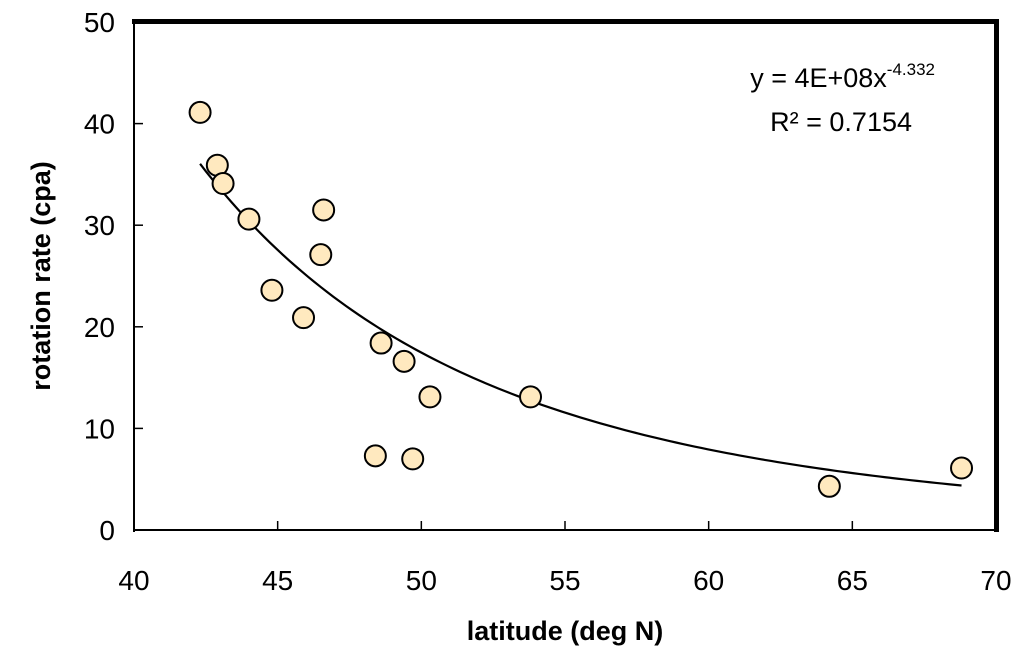 Image resolution: width=1024 pixels, height=659 pixels. I want to click on y-tick-label: 10, so click(99, 428).